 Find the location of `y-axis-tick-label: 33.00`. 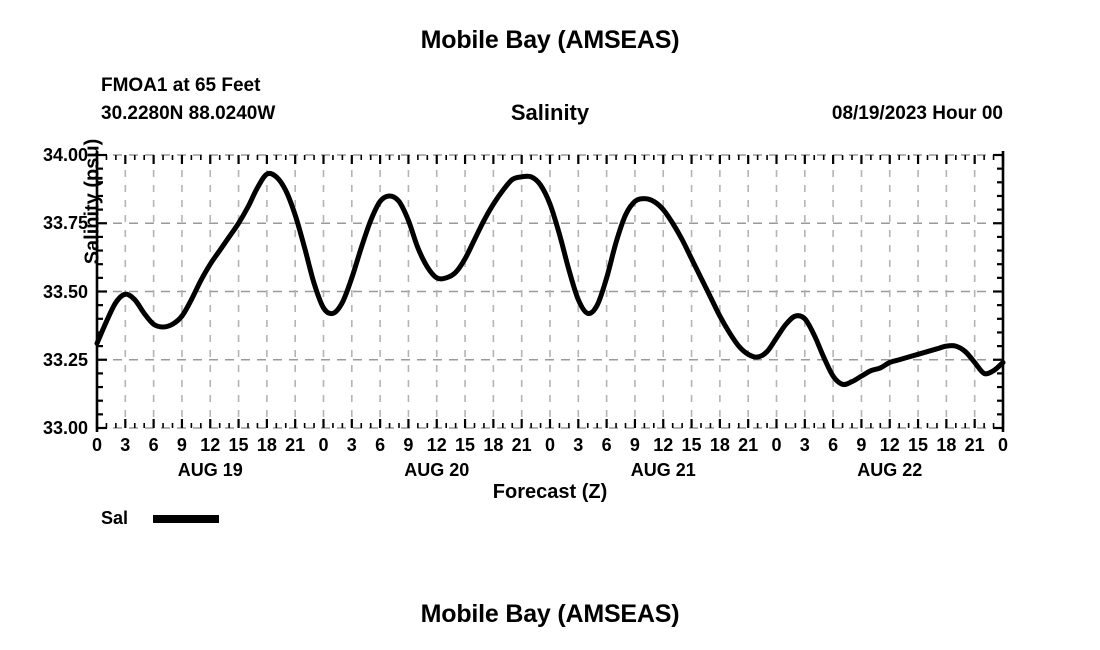

y-axis-tick-label: 33.00 is located at coordinates (65, 428).